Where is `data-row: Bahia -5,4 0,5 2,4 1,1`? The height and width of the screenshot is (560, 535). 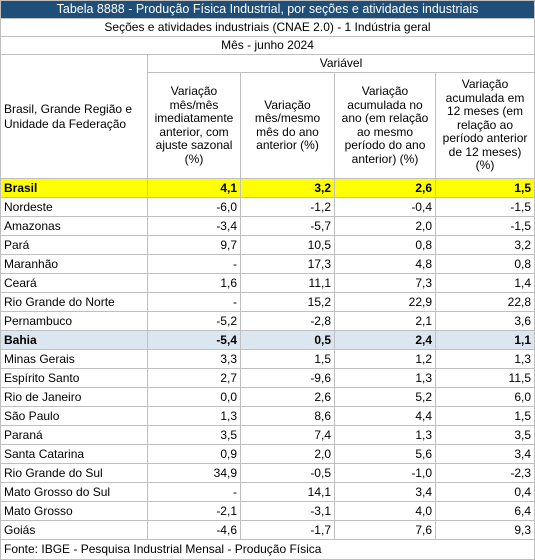
data-row: Bahia -5,4 0,5 2,4 1,1 is located at coordinates (267, 340).